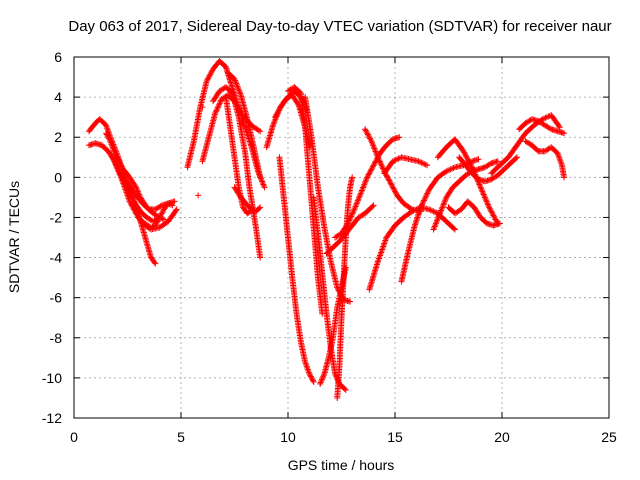 The width and height of the screenshot is (640, 480). Describe the element at coordinates (58, 57) in the screenshot. I see `y-tick-label: 6` at that location.